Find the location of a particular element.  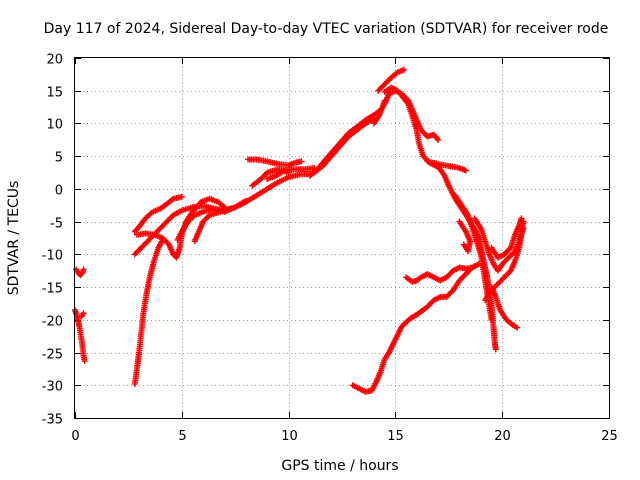

y-tick-labels: -35 -30 -25 -20 -15 -10 -5 0 5 10 15 20 is located at coordinates (52, 240).